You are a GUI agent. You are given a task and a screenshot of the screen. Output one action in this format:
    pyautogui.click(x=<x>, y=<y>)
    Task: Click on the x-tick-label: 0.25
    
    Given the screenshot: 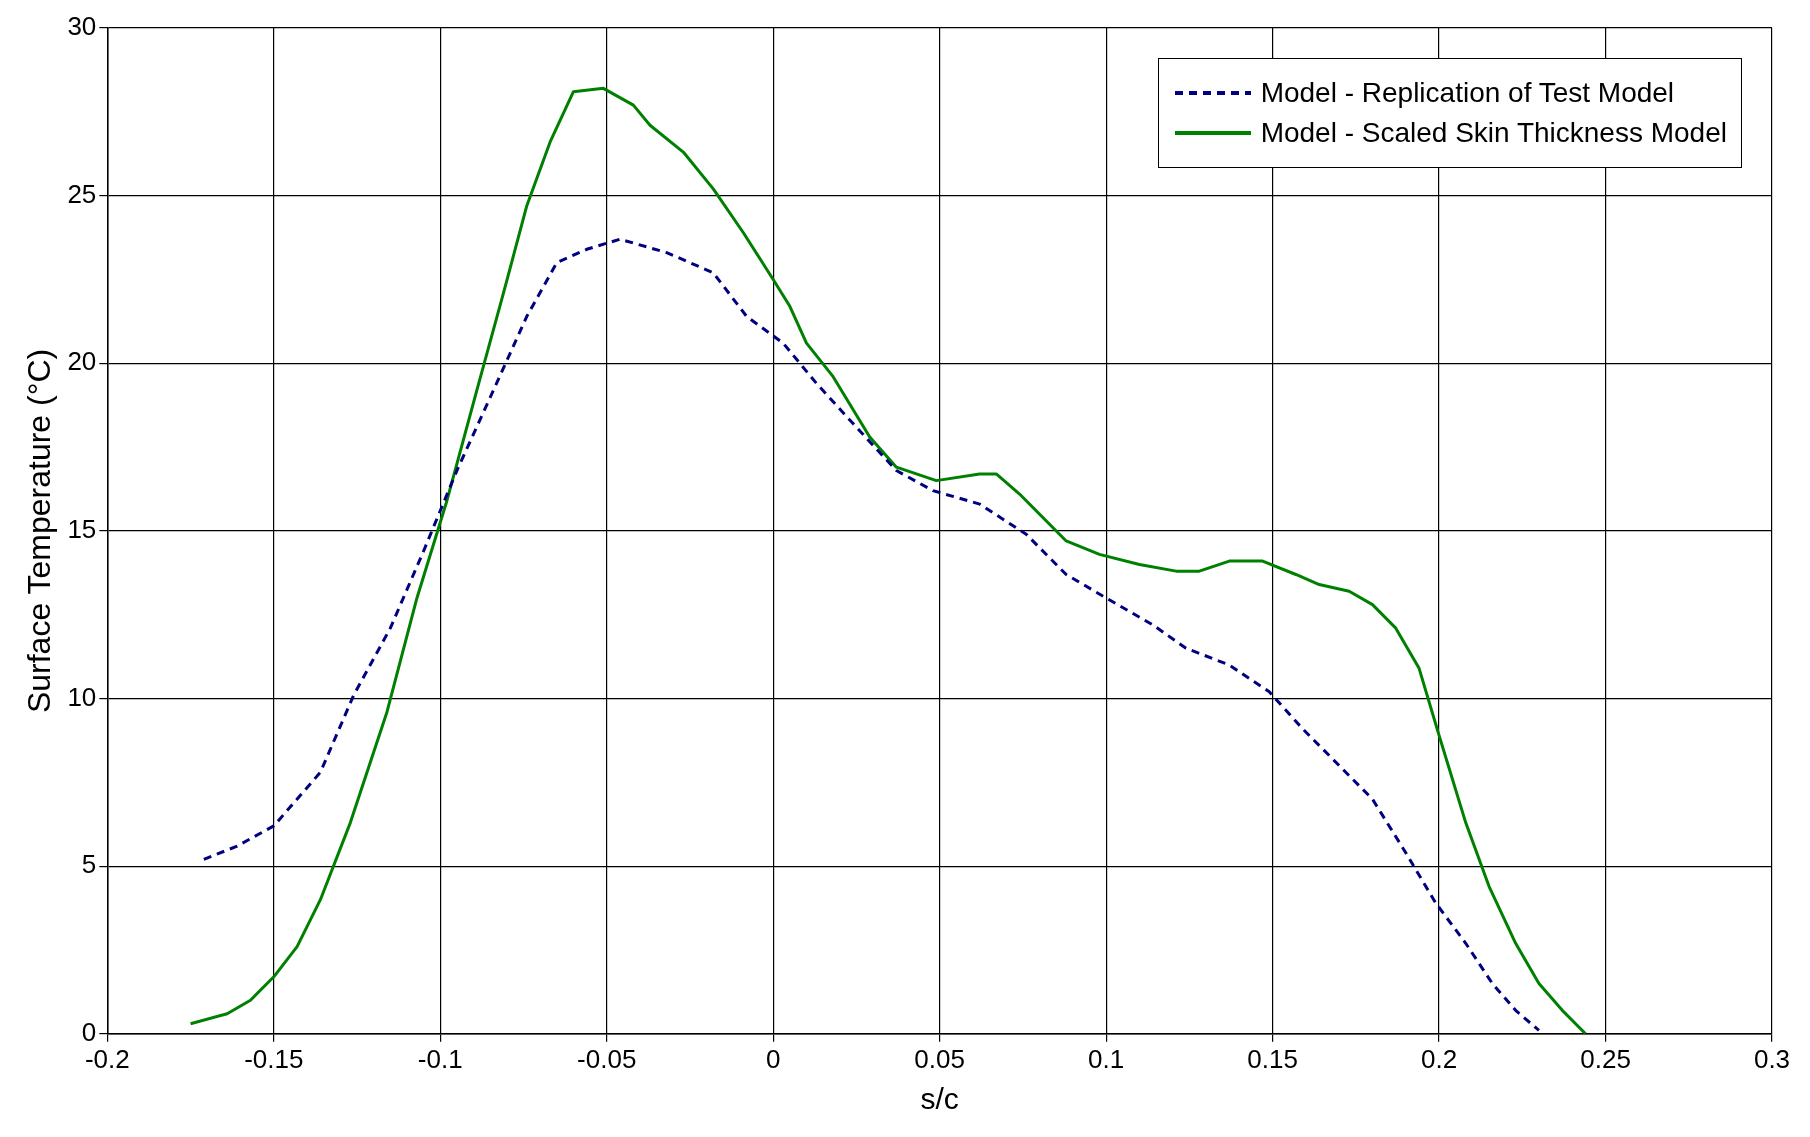 What is the action you would take?
    pyautogui.click(x=1605, y=1058)
    